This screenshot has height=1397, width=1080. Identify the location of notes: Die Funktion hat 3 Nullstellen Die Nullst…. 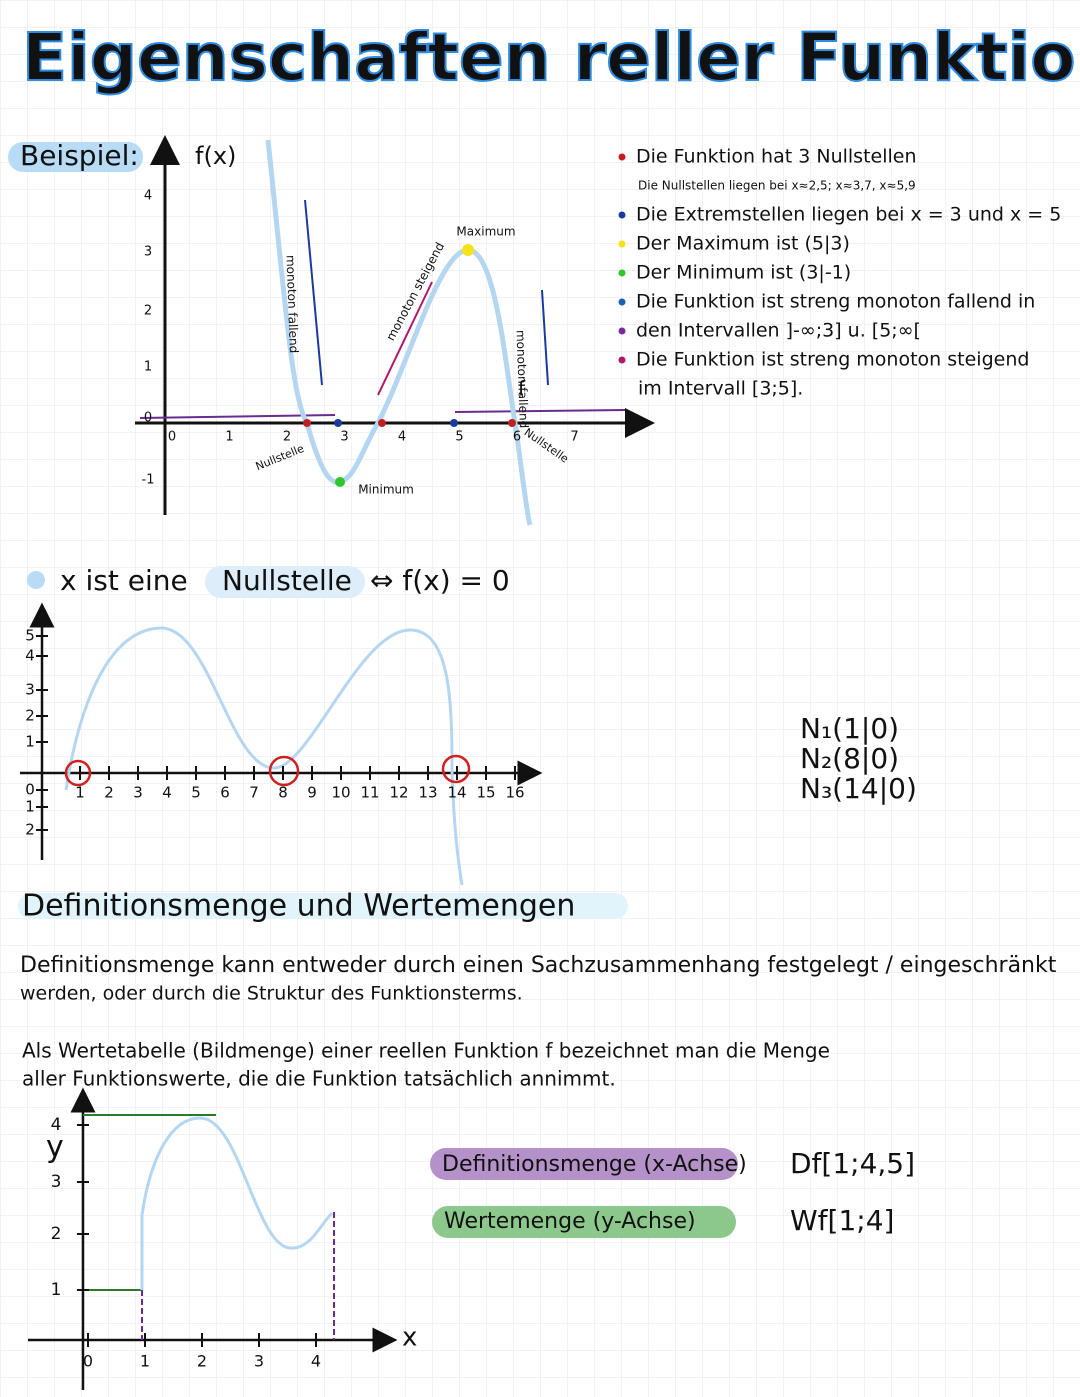
(839, 273).